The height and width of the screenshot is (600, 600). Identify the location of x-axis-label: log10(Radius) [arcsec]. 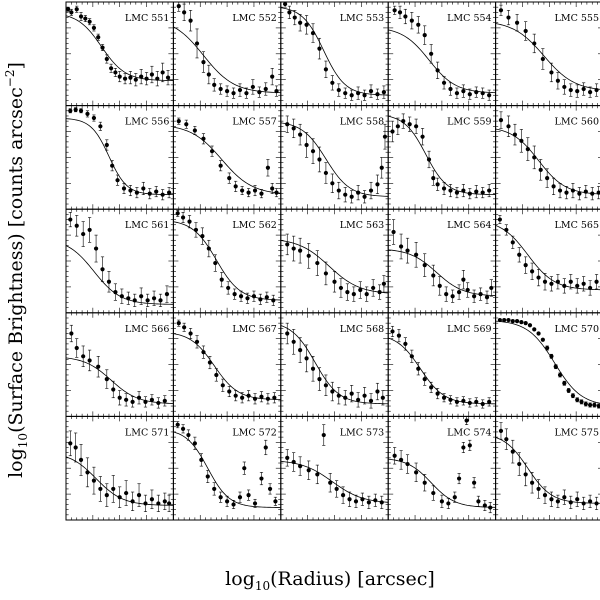
(330, 580).